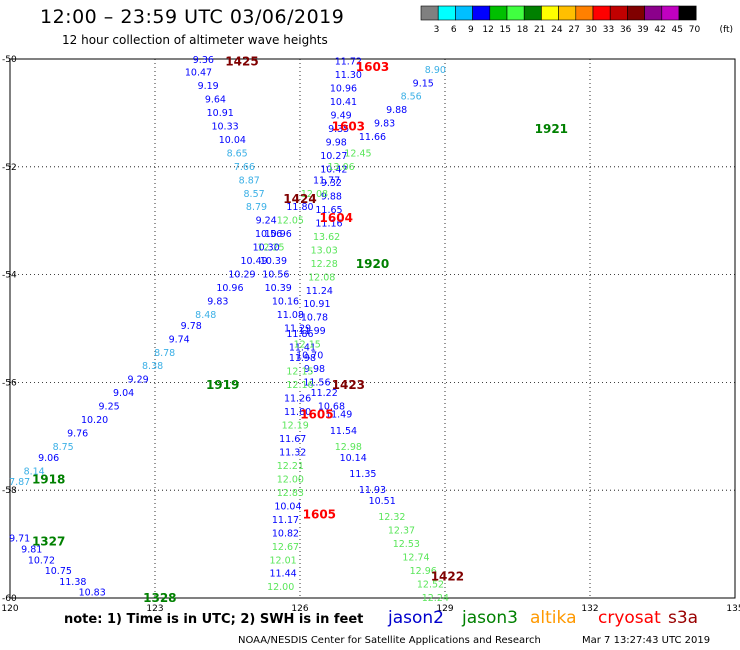 The image size is (740, 650). What do you see at coordinates (490, 618) in the screenshot?
I see `satellite-label-jason3: jason3` at bounding box center [490, 618].